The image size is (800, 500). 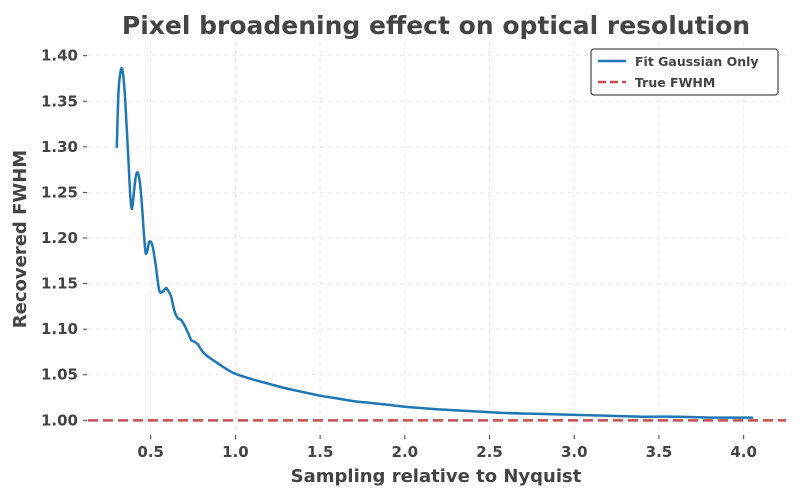 What do you see at coordinates (320, 452) in the screenshot?
I see `x-tick-label: 1.5` at bounding box center [320, 452].